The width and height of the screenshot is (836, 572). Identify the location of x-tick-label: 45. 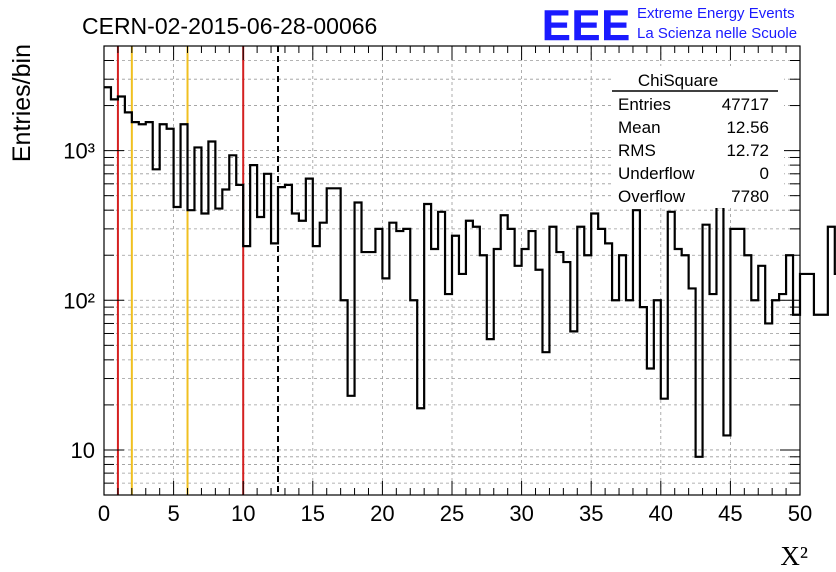
(730, 513).